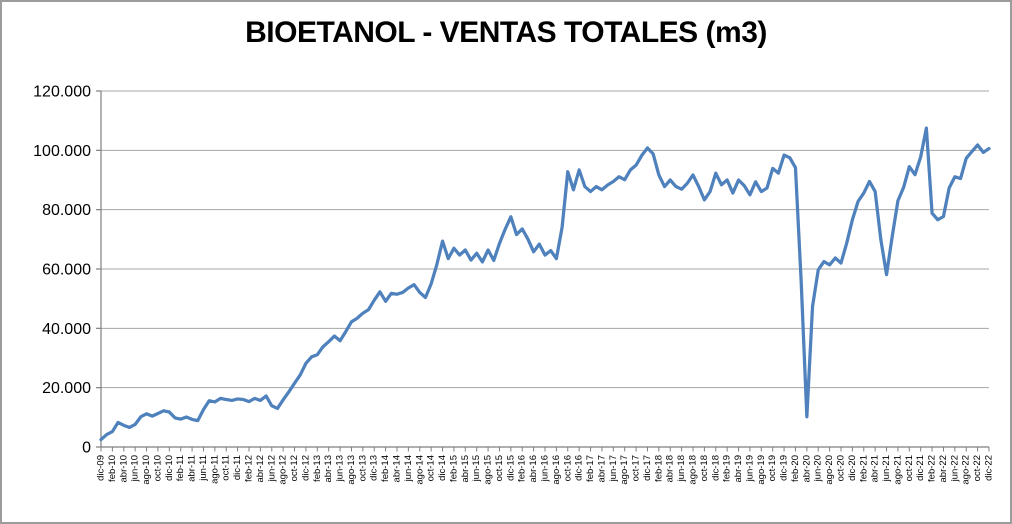 The image size is (1012, 524). Describe the element at coordinates (135, 468) in the screenshot. I see `x-tick-label: jun-10` at that location.